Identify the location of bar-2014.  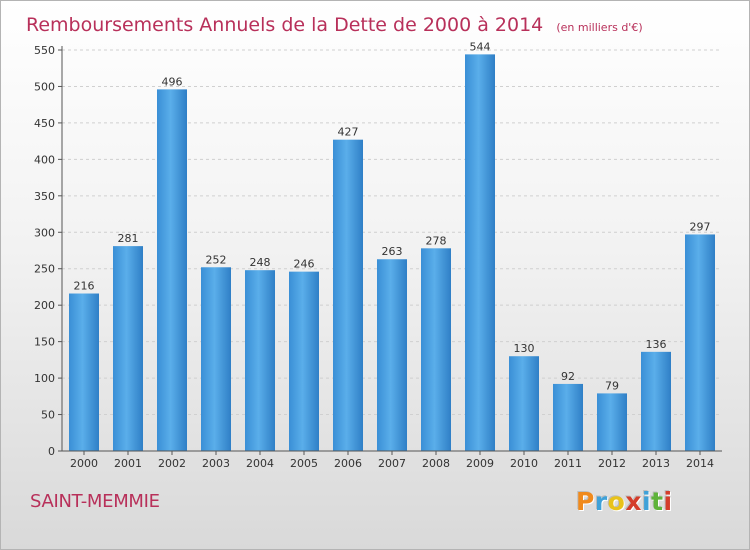
(700, 342).